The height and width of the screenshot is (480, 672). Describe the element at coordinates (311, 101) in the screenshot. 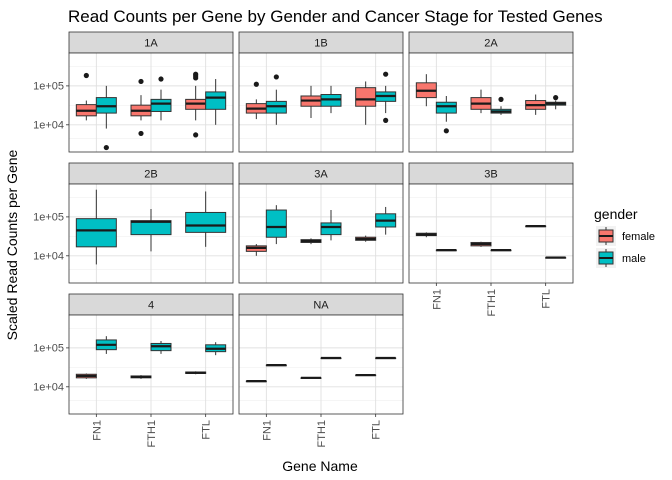

I see `box-1b-fth1-female` at that location.